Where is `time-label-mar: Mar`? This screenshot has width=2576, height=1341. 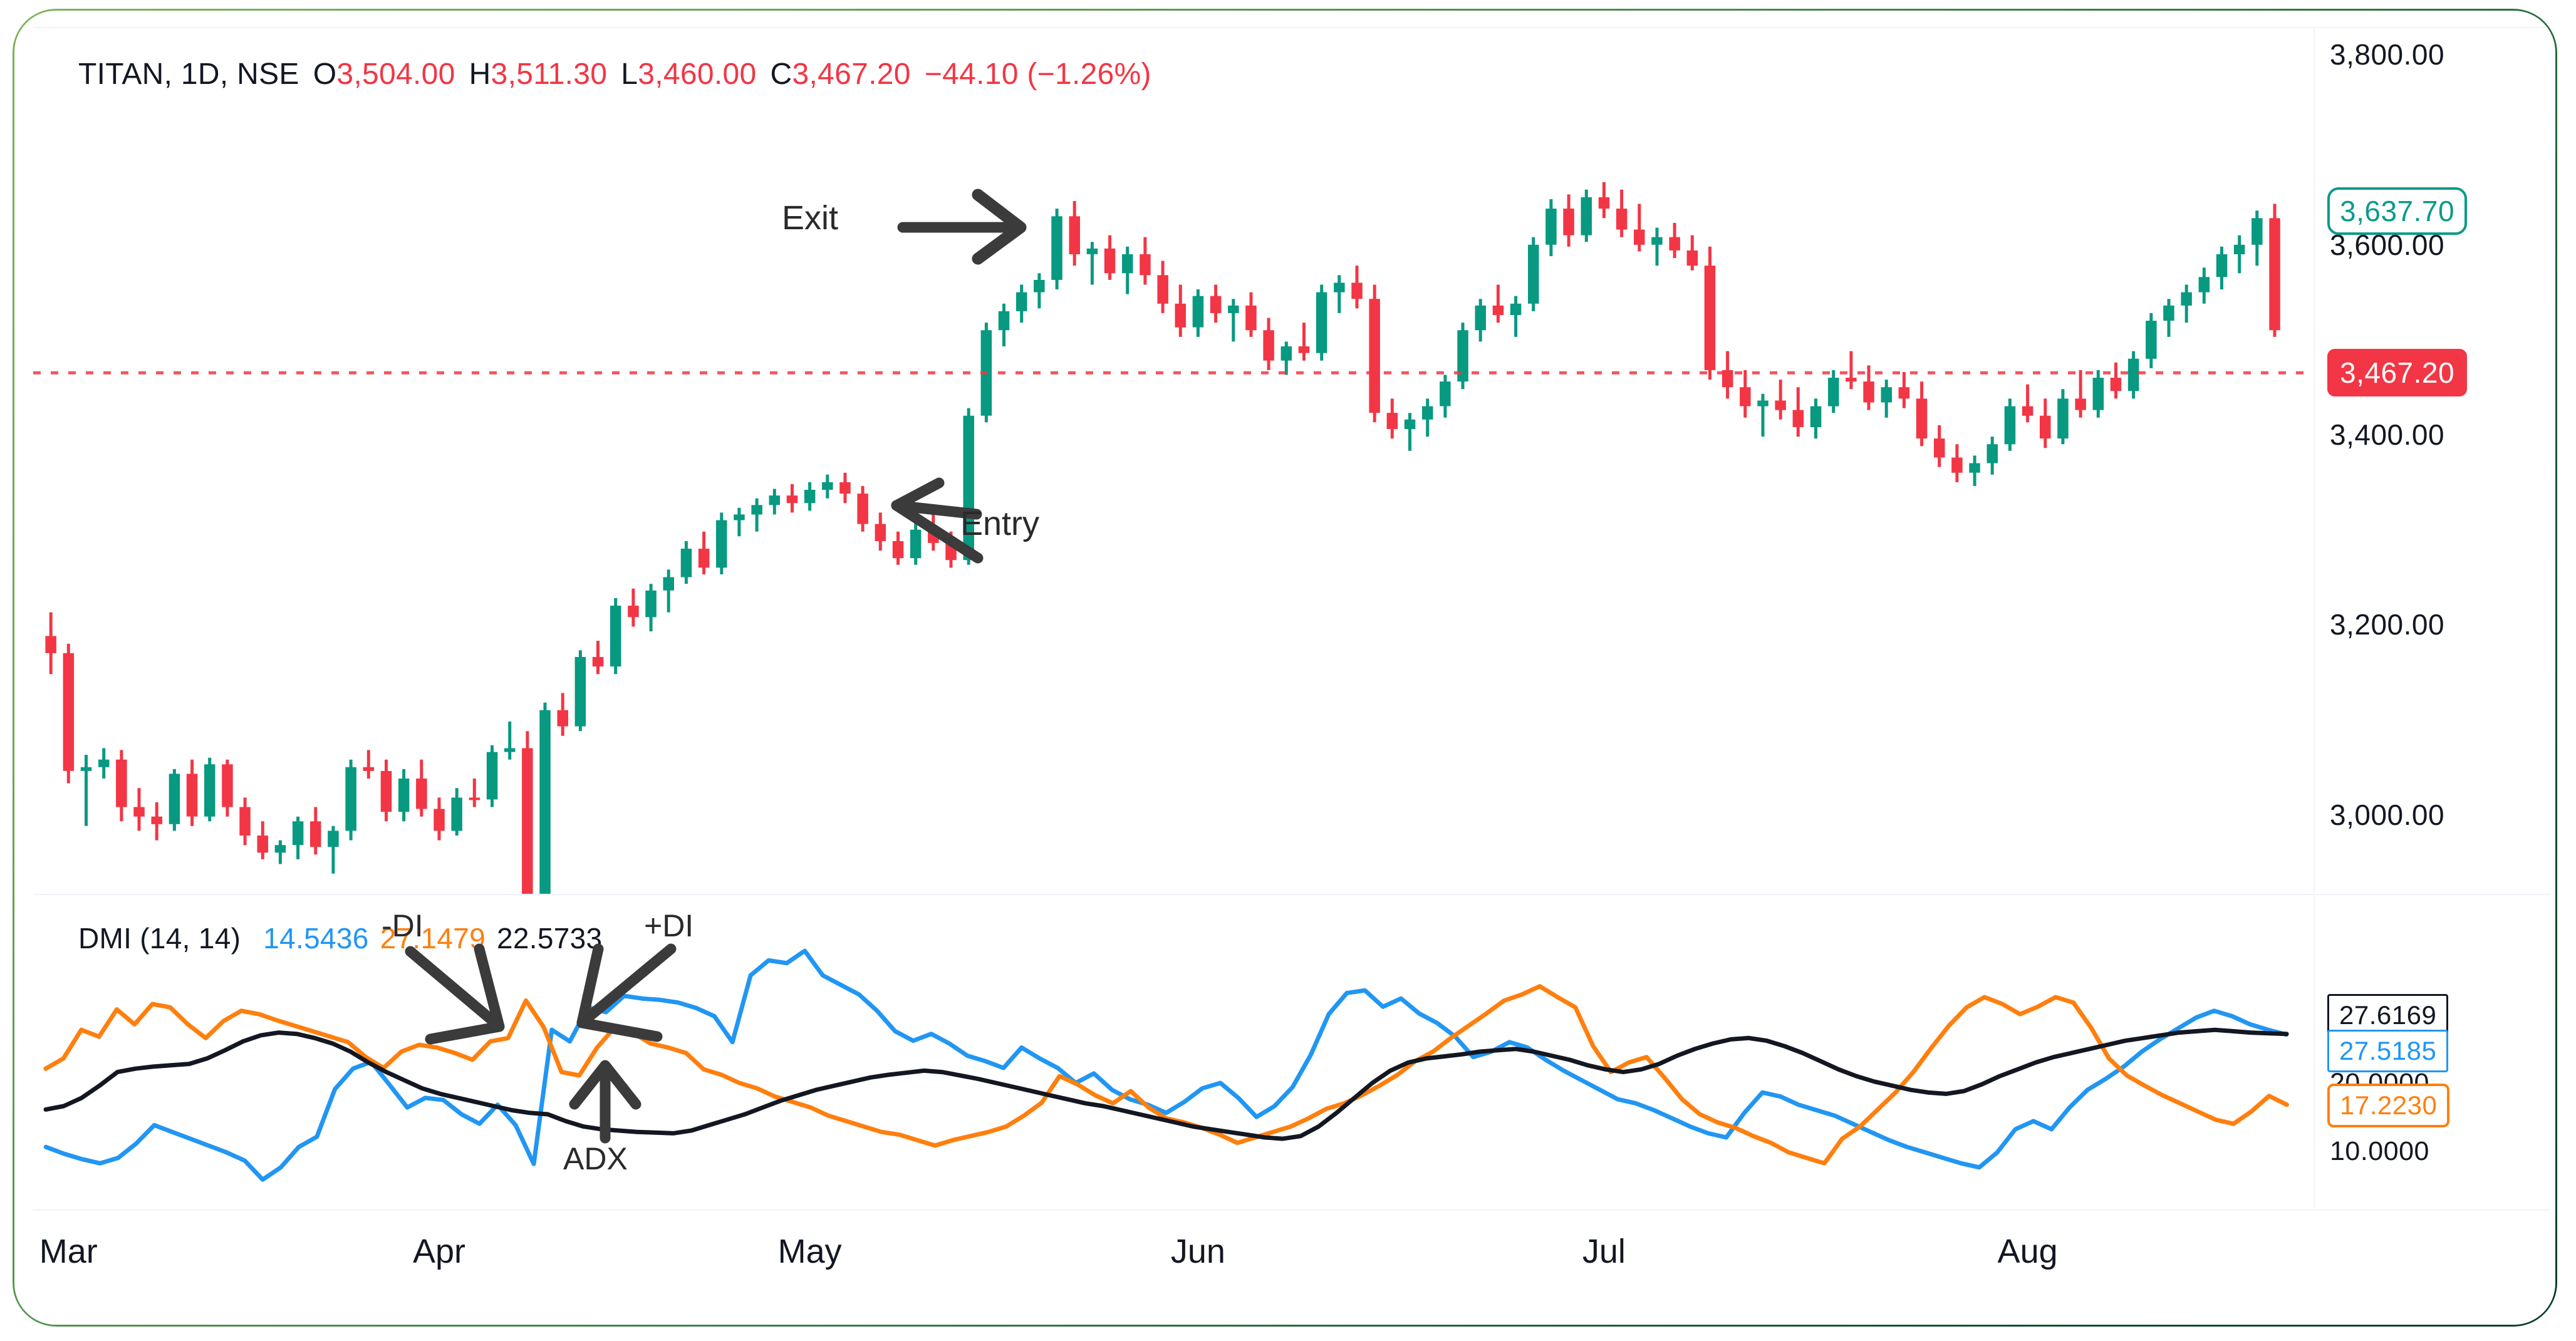
time-label-mar: Mar is located at coordinates (68, 1251).